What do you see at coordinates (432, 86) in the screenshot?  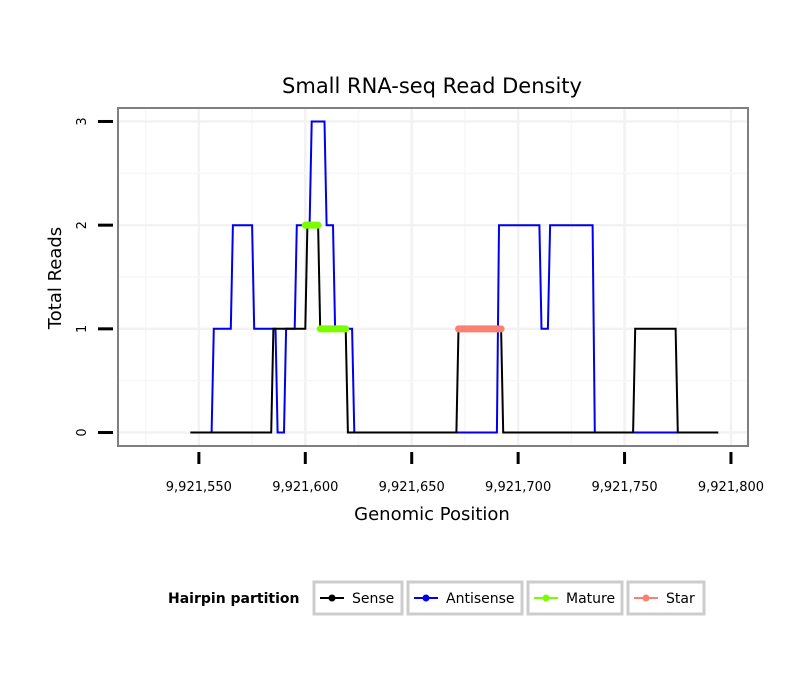 I see `chart-title: Small RNA-seq Read Density` at bounding box center [432, 86].